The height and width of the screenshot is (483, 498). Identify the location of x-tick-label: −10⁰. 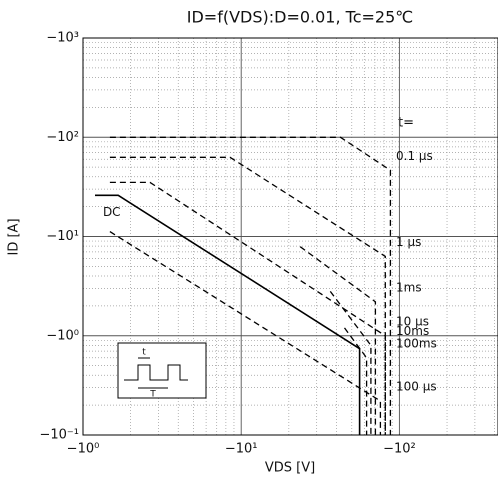
(83, 449).